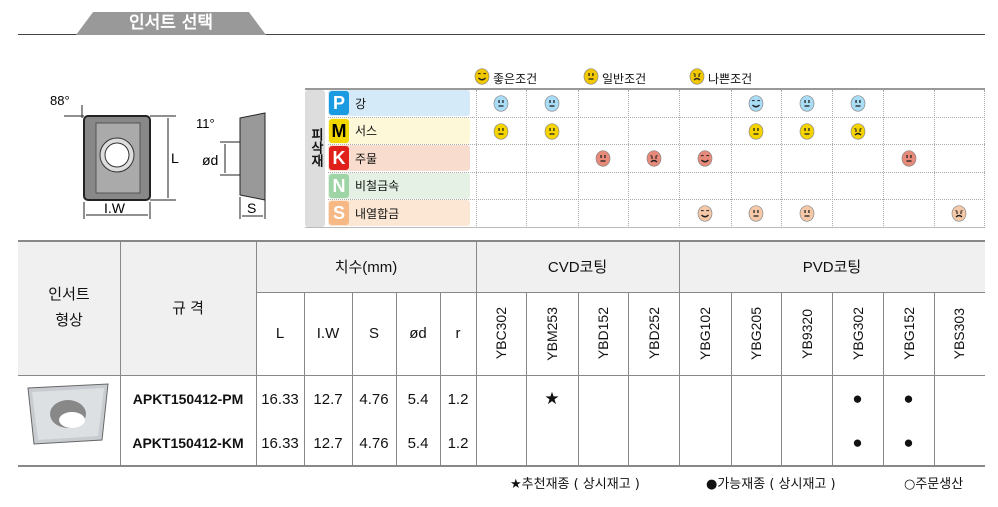  I want to click on insert-shape-image, so click(68, 414).